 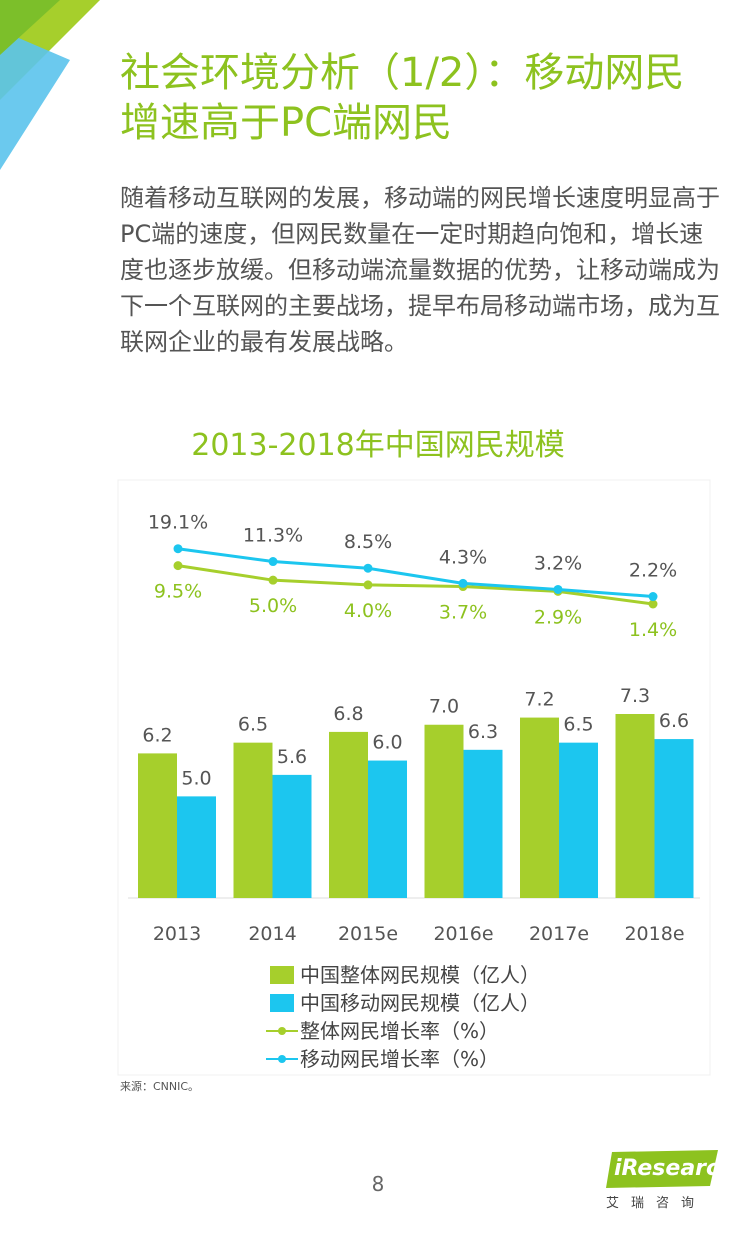 I want to click on bar-mobile-2014, so click(x=292, y=836).